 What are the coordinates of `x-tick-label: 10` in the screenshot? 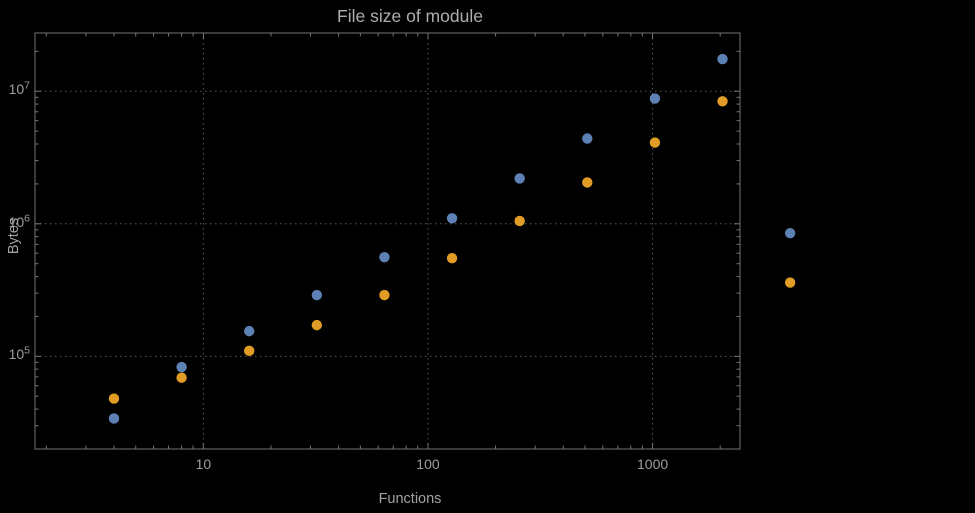 It's located at (203, 464).